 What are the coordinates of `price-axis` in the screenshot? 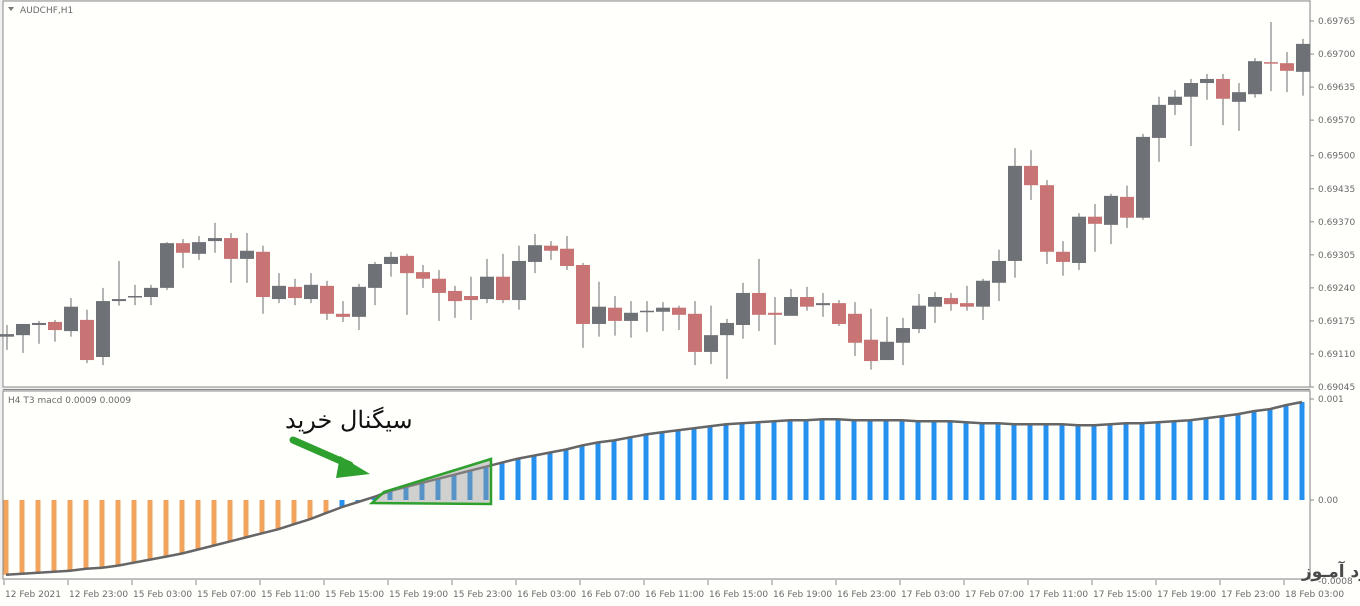 It's located at (1335, 290).